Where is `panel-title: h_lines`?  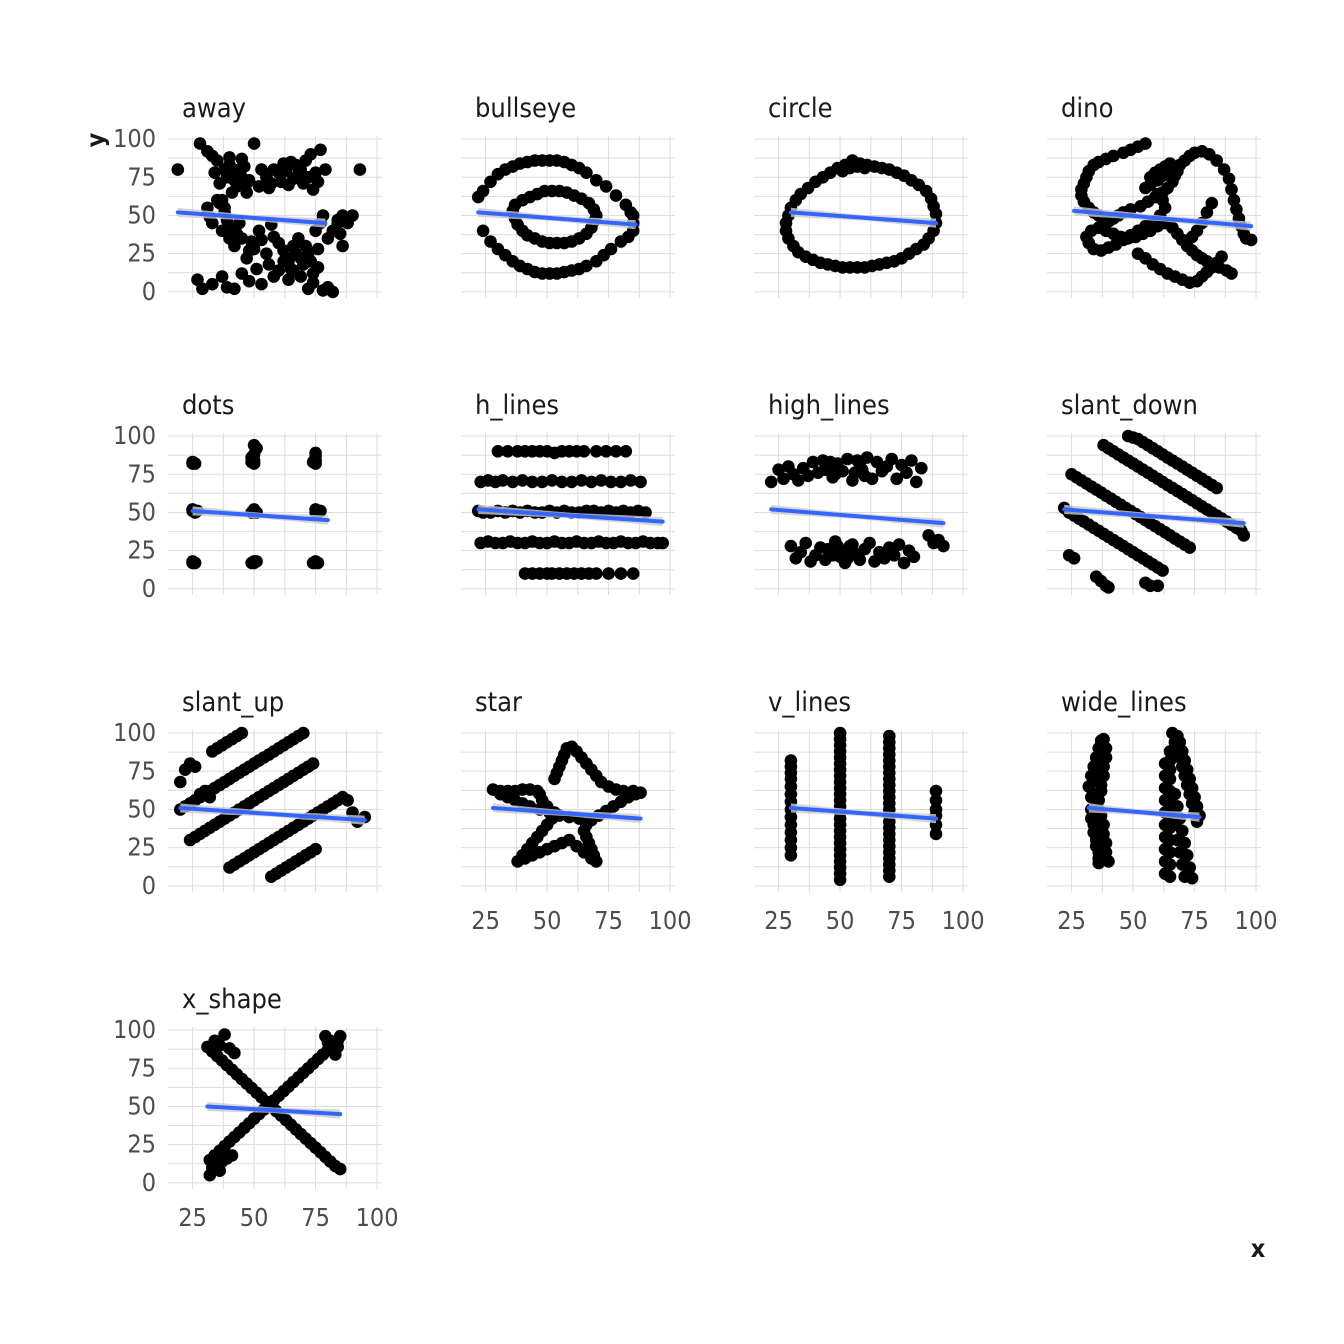 panel-title: h_lines is located at coordinates (517, 405).